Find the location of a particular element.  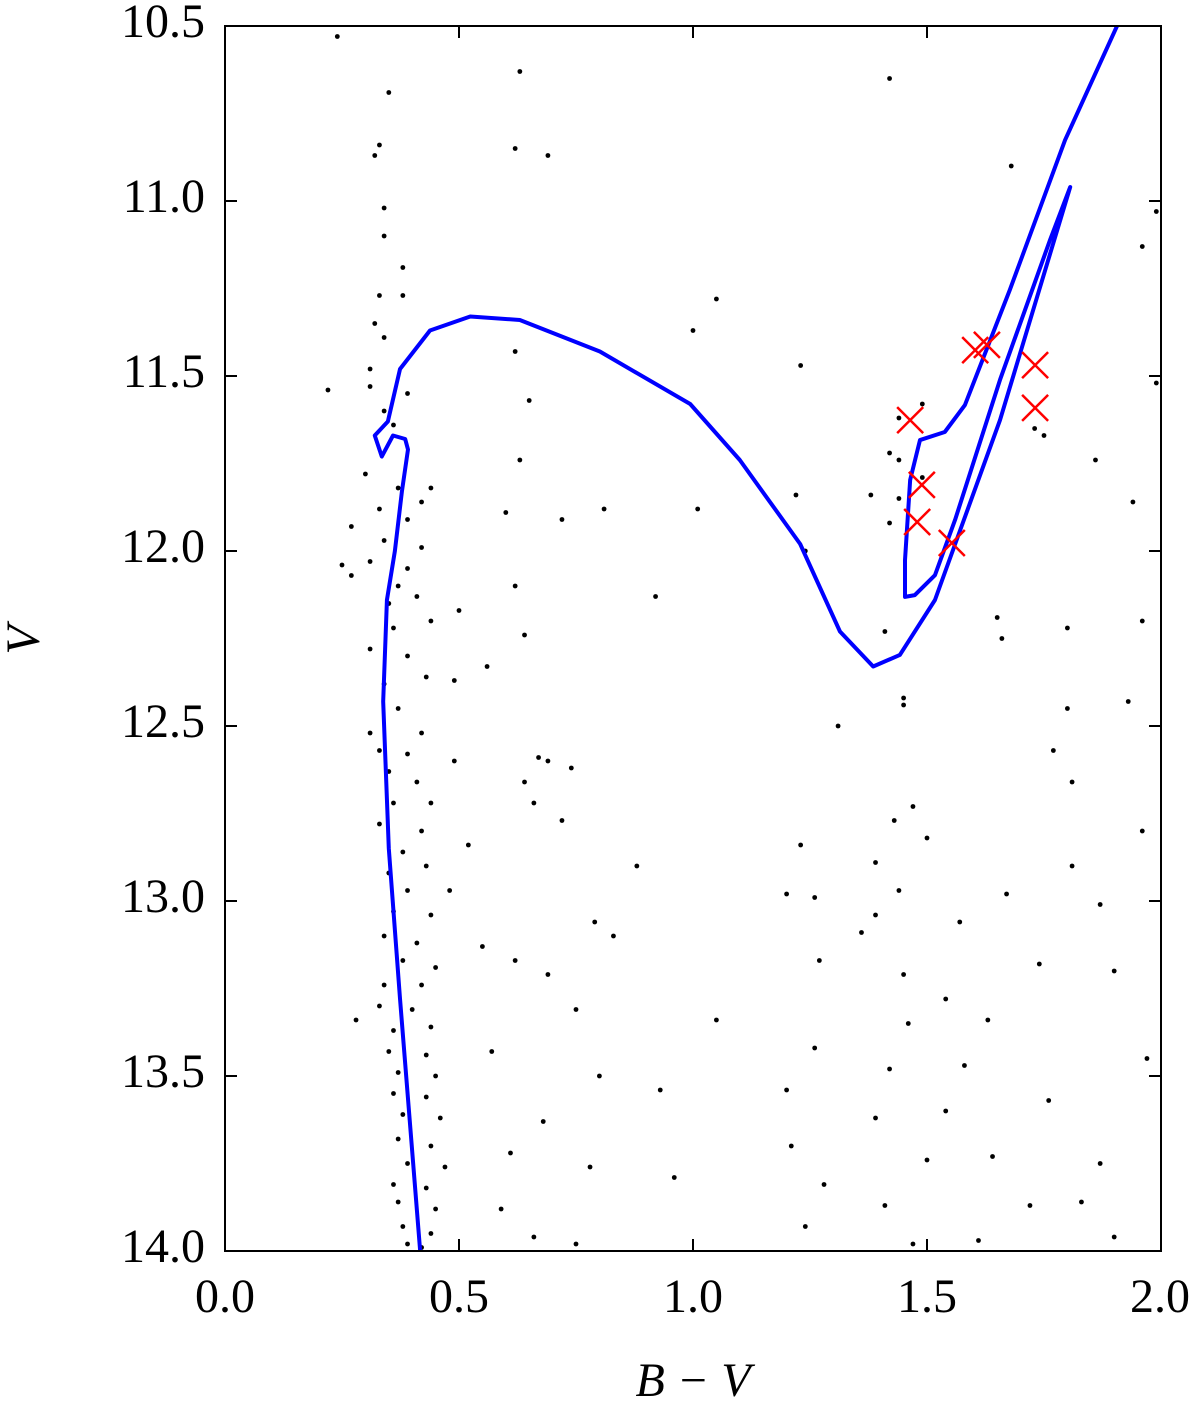

x-tick-label: 1.0 is located at coordinates (693, 1296).